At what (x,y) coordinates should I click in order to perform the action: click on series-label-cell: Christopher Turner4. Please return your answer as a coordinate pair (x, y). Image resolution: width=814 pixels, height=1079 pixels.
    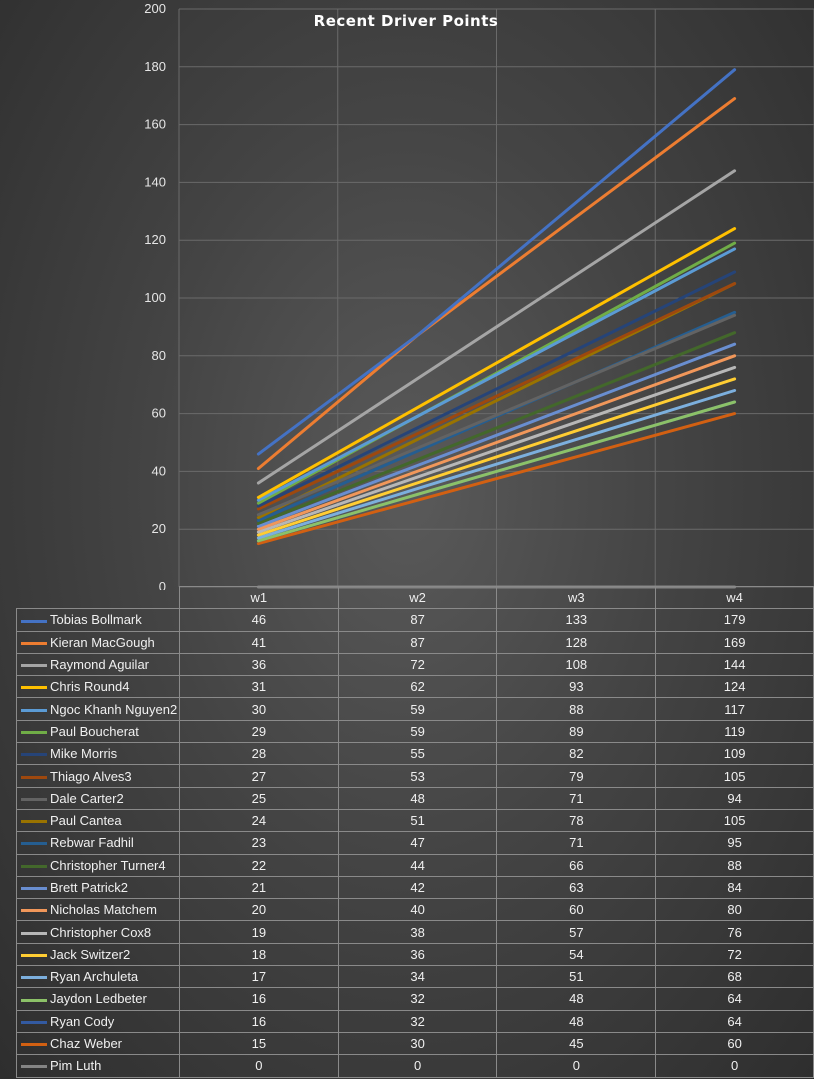
    Looking at the image, I should click on (98, 865).